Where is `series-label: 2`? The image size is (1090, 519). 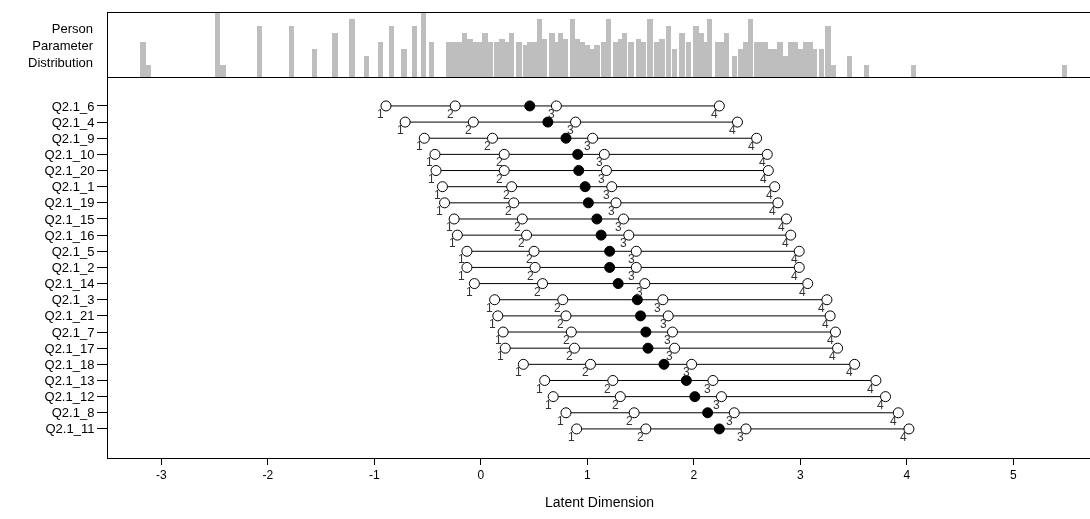 series-label: 2 is located at coordinates (566, 340).